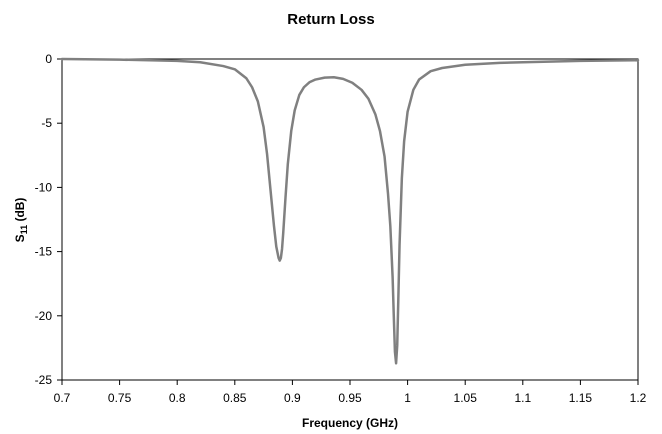  Describe the element at coordinates (20, 211) in the screenshot. I see `y-axis-label-unit: (dB)` at that location.